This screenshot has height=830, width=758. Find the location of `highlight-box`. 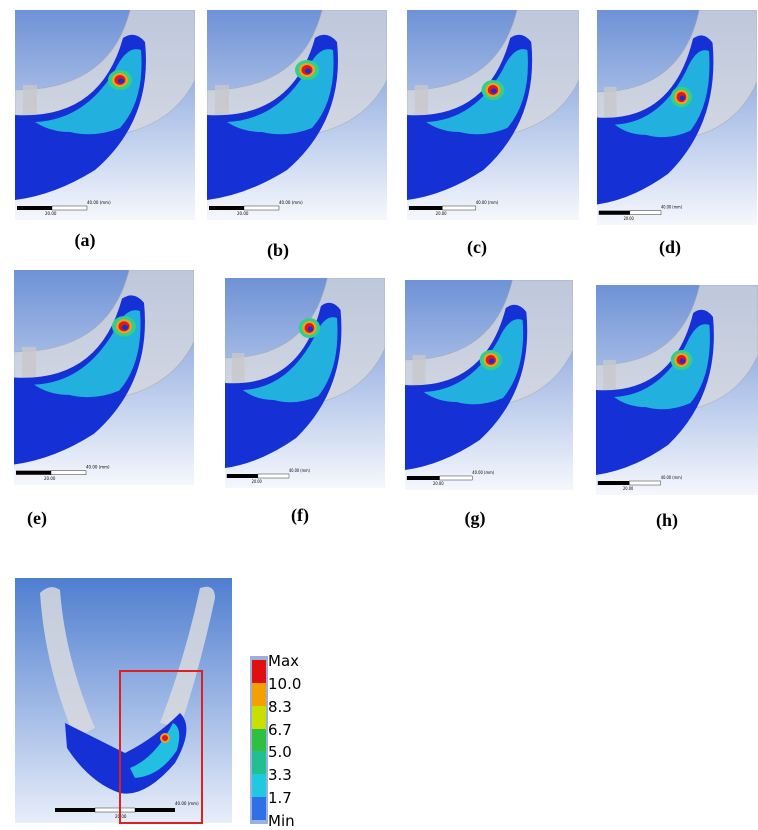

highlight-box is located at coordinates (161, 747).